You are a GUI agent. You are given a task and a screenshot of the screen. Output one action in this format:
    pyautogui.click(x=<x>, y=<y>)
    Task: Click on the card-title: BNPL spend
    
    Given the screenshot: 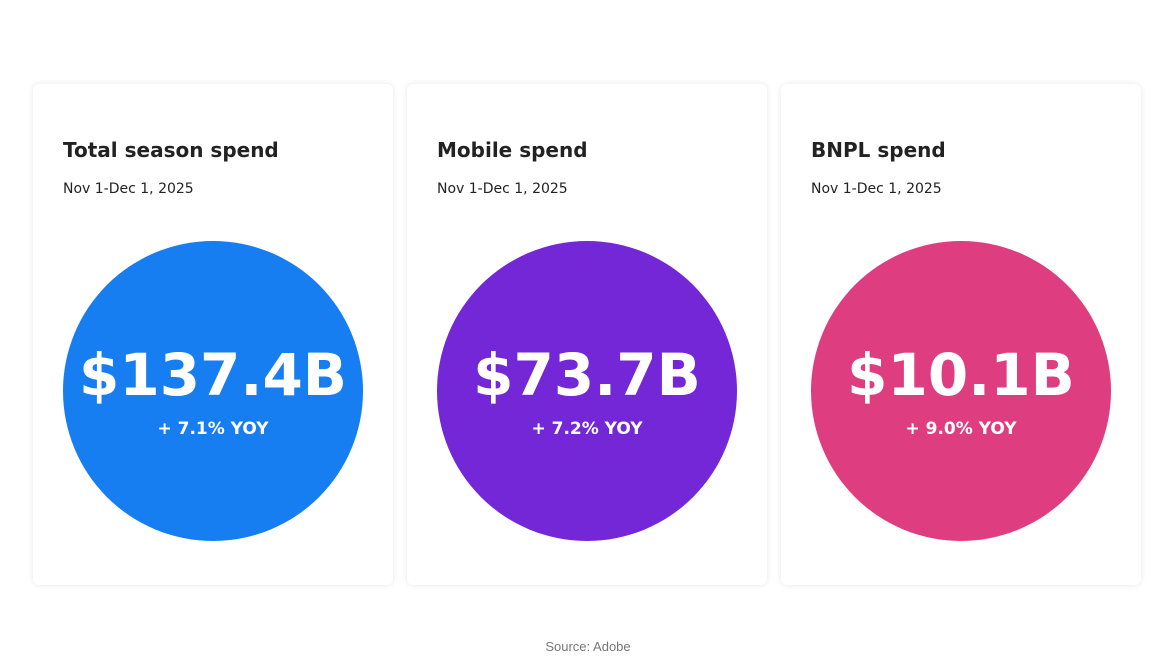 What is the action you would take?
    pyautogui.click(x=878, y=150)
    